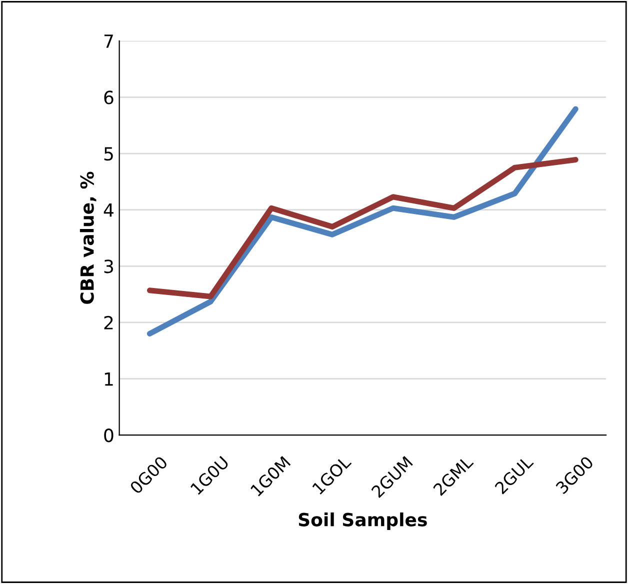 The width and height of the screenshot is (628, 584). Describe the element at coordinates (108, 323) in the screenshot. I see `y-tick-label: 2` at that location.